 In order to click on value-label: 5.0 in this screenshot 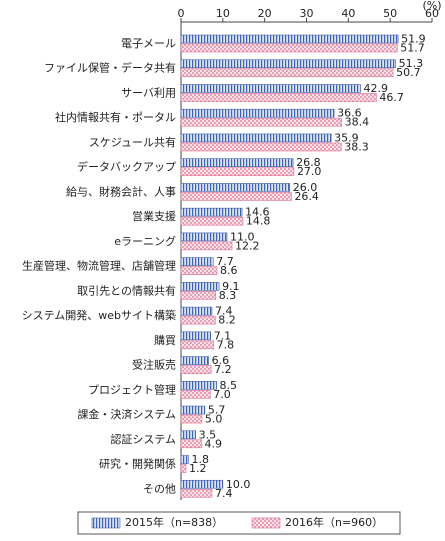, I will do `click(214, 419)`.